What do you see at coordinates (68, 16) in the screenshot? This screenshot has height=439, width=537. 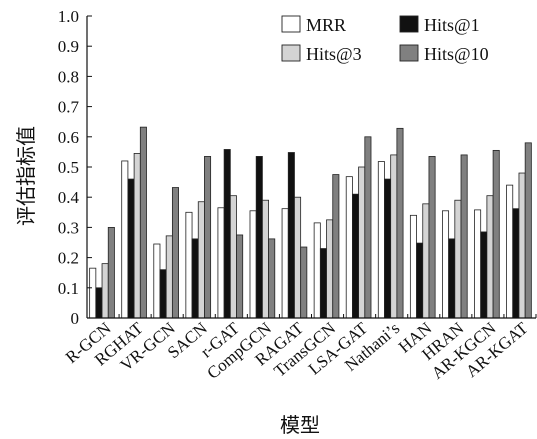 I see `y-tick-label-10: 1.0` at bounding box center [68, 16].